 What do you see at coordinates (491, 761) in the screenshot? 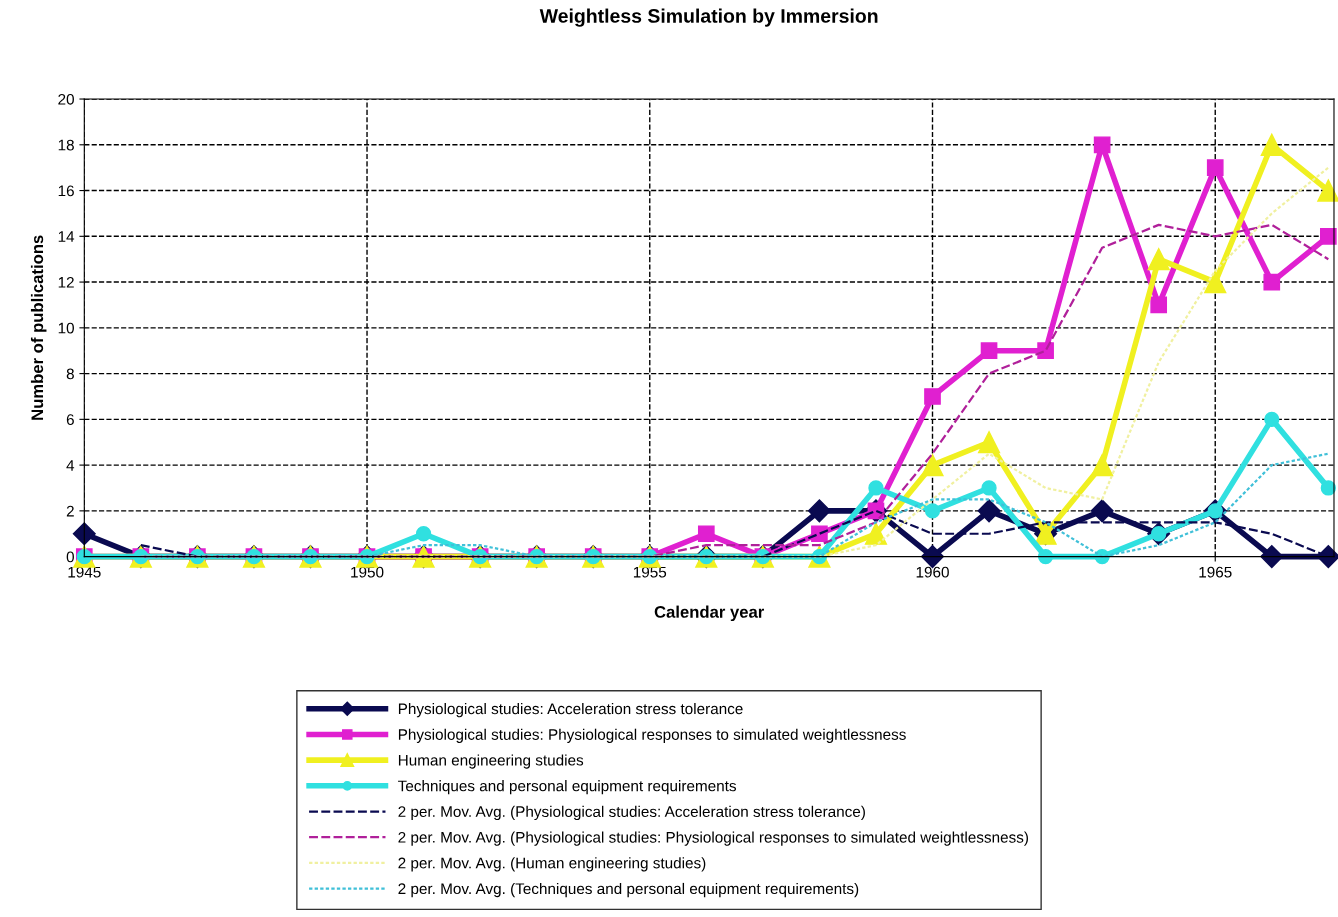
I see `legend-label: Human engineering studies` at bounding box center [491, 761].